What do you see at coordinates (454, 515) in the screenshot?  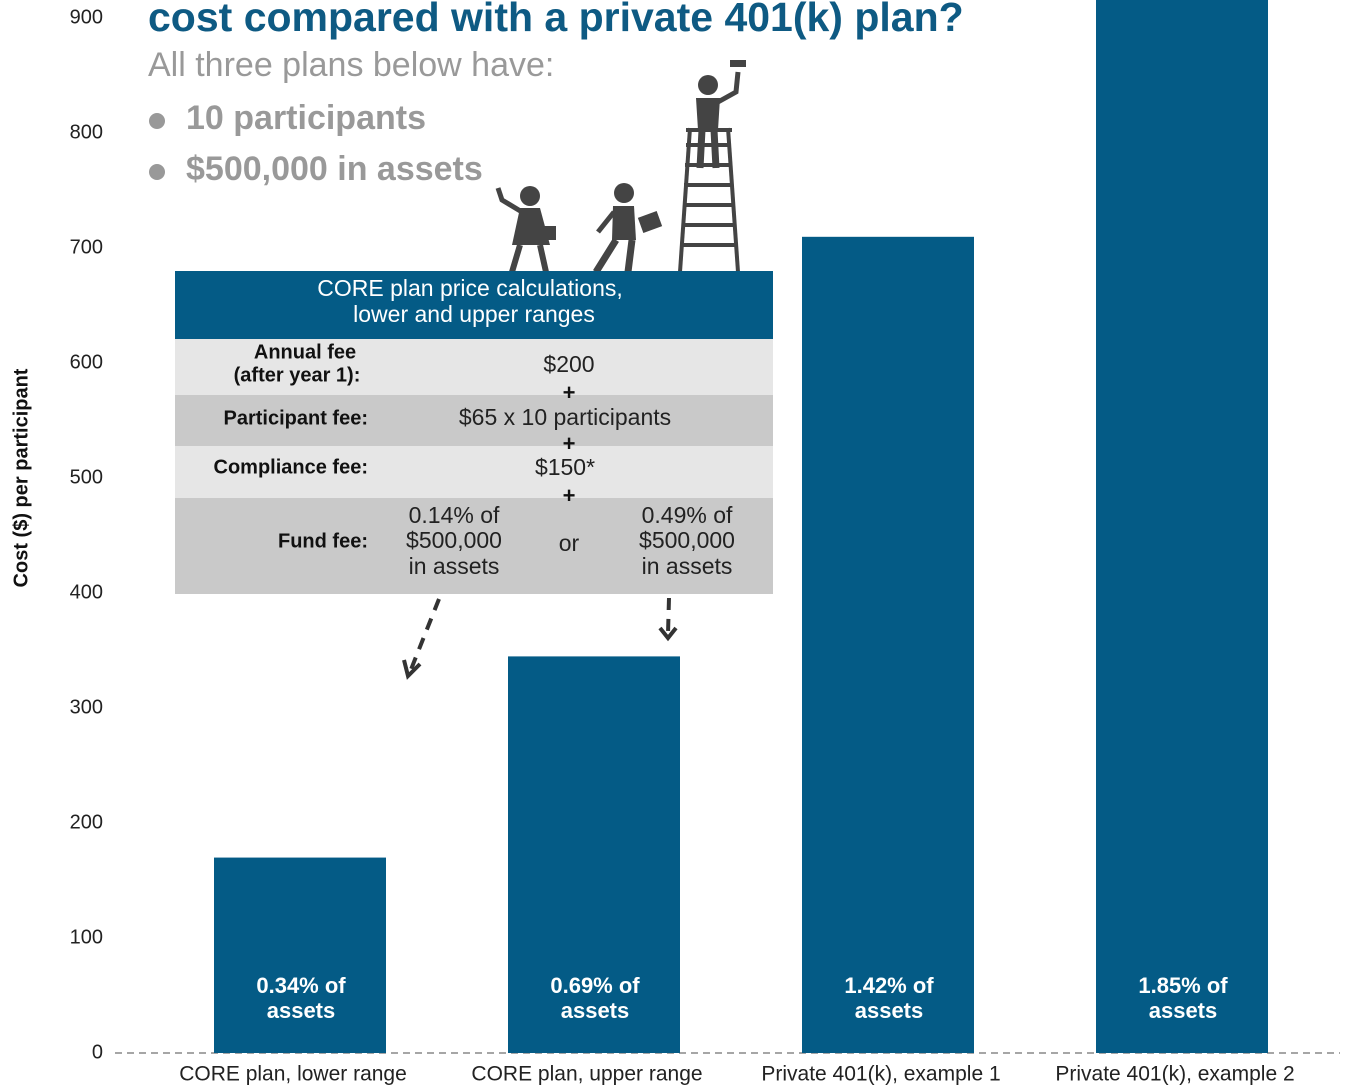 I see `fund-low: 0.14% of` at bounding box center [454, 515].